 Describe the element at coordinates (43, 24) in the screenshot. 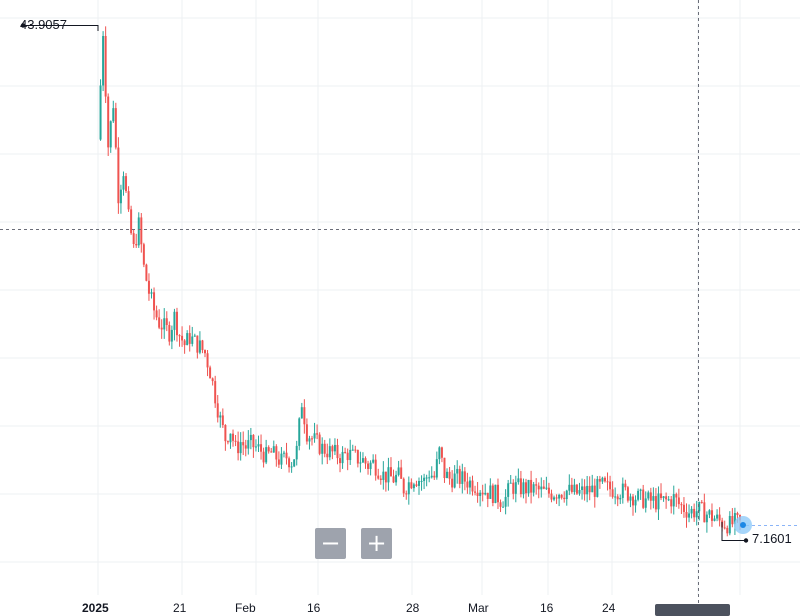

I see `high-price-label: 43.9057` at that location.